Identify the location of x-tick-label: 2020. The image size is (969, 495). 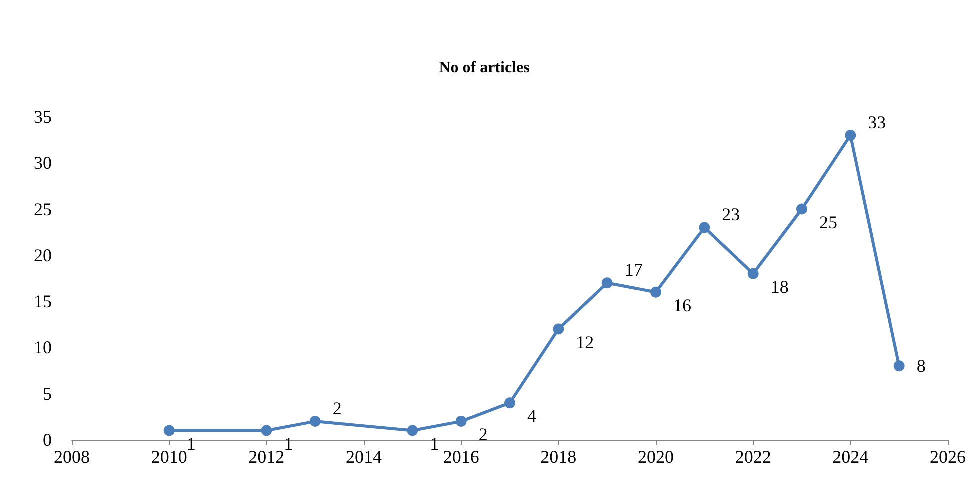
(656, 457).